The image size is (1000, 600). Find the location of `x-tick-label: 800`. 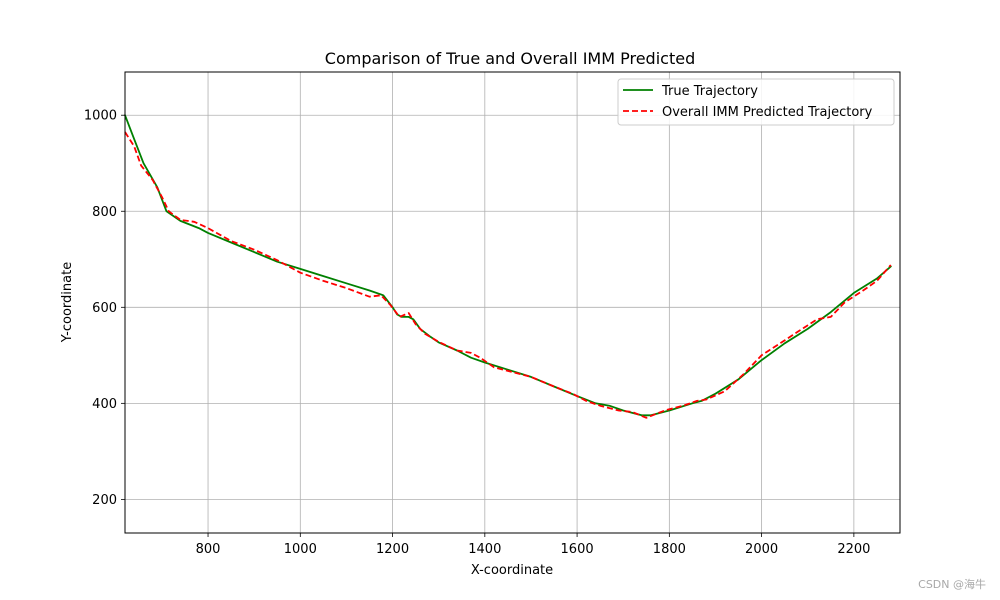

x-tick-label: 800 is located at coordinates (208, 549).